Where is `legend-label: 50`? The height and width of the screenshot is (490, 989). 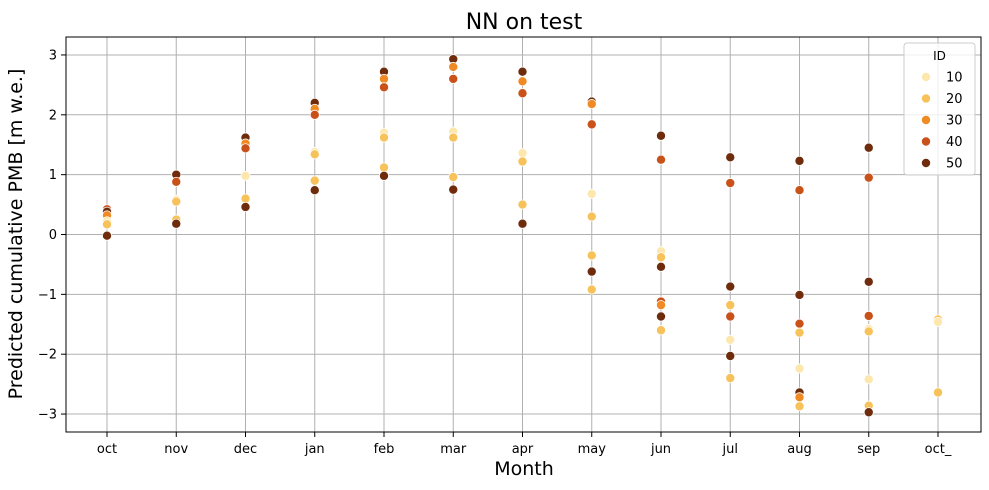 legend-label: 50 is located at coordinates (954, 164).